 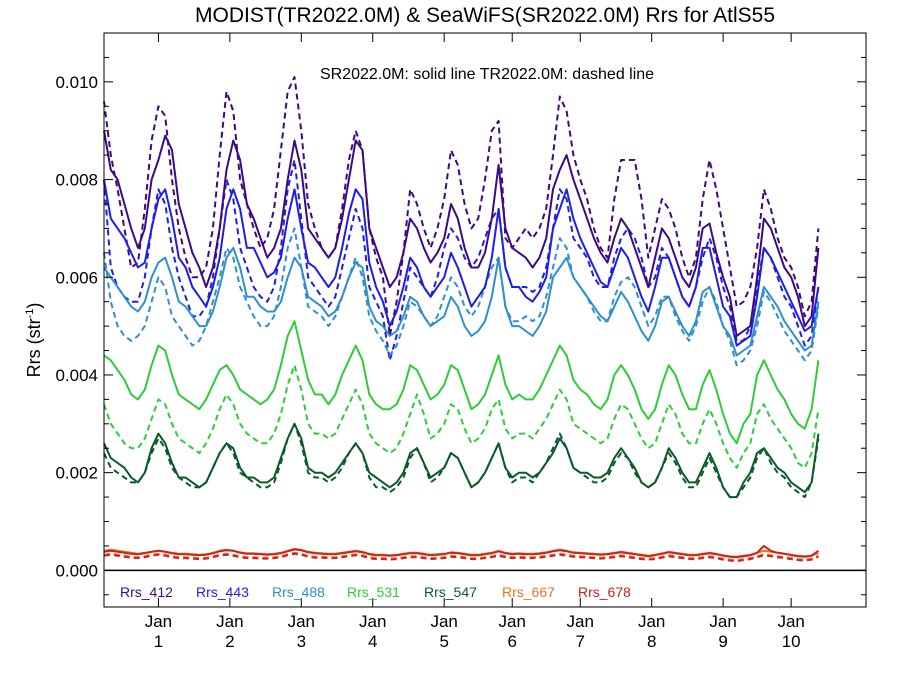 What do you see at coordinates (34, 306) in the screenshot?
I see `y-axis-label-close: )` at bounding box center [34, 306].